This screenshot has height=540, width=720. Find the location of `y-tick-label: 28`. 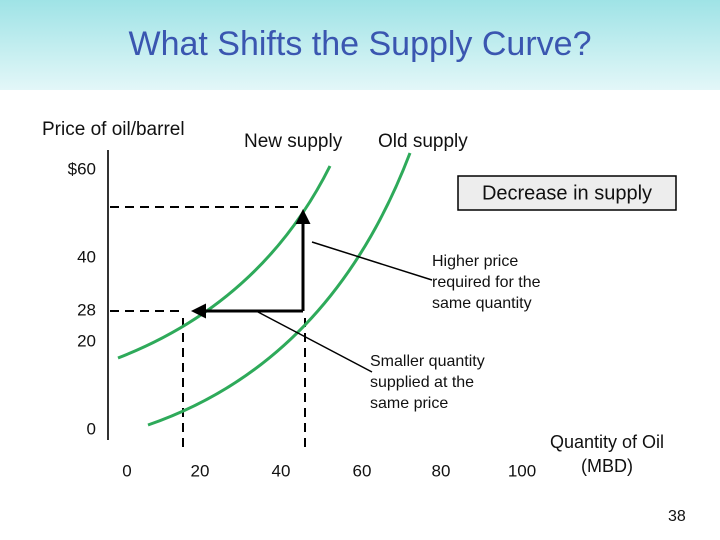

y-tick-label: 28 is located at coordinates (86, 309).